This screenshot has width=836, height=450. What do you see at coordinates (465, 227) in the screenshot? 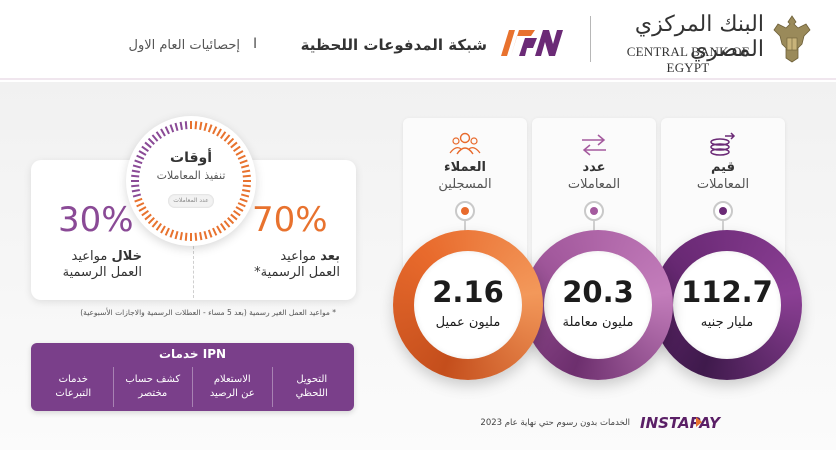
I see `metric-stem-customers` at bounding box center [465, 227].